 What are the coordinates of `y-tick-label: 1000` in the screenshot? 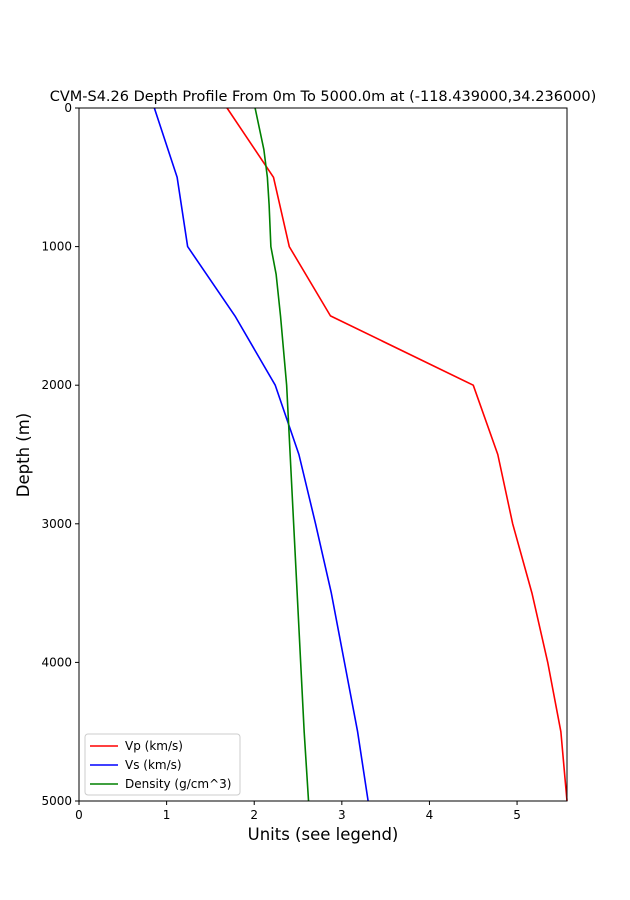 It's located at (56, 247).